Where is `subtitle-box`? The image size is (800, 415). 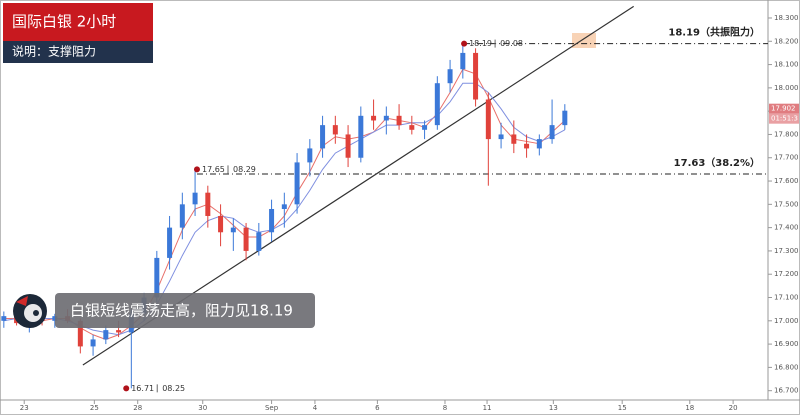 subtitle-box is located at coordinates (78, 52).